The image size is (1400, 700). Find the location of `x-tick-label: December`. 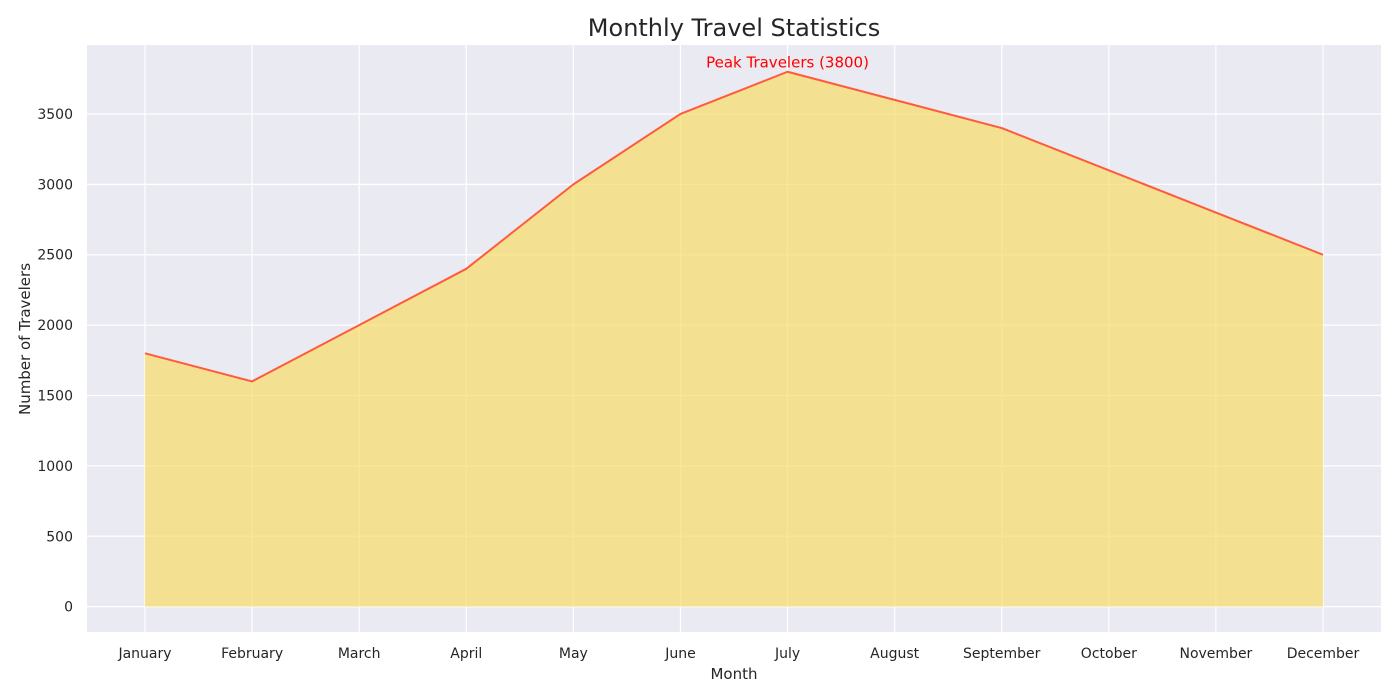

x-tick-label: December is located at coordinates (1323, 654).